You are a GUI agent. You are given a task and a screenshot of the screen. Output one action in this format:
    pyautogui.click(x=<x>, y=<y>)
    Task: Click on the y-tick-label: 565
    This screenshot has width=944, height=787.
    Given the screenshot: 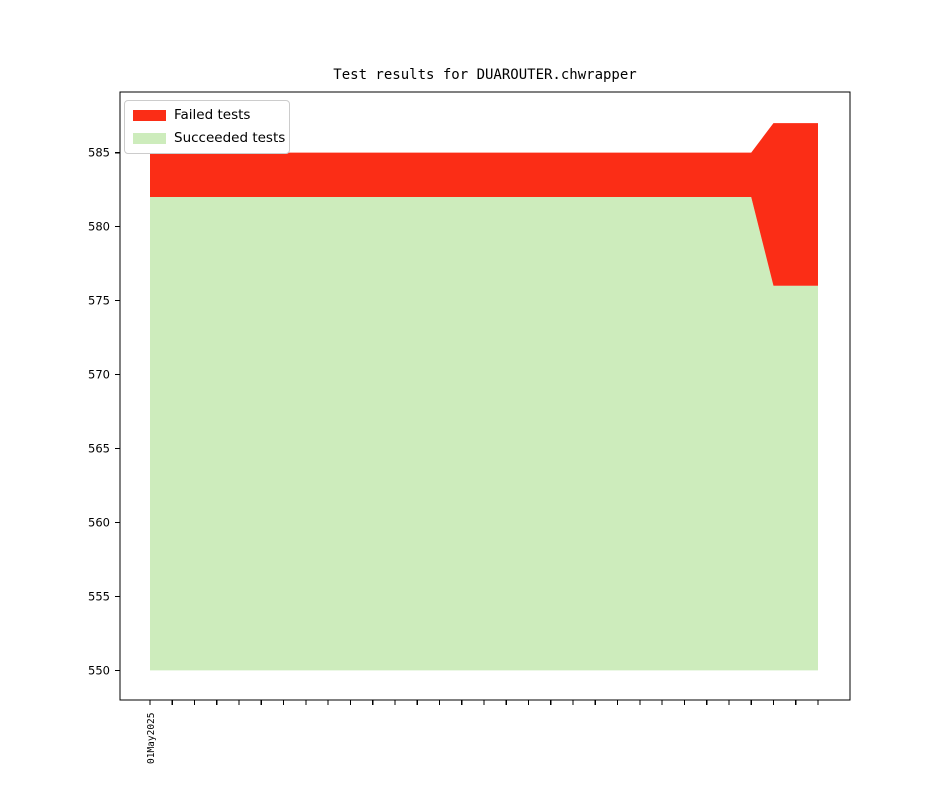 What is the action you would take?
    pyautogui.click(x=99, y=449)
    